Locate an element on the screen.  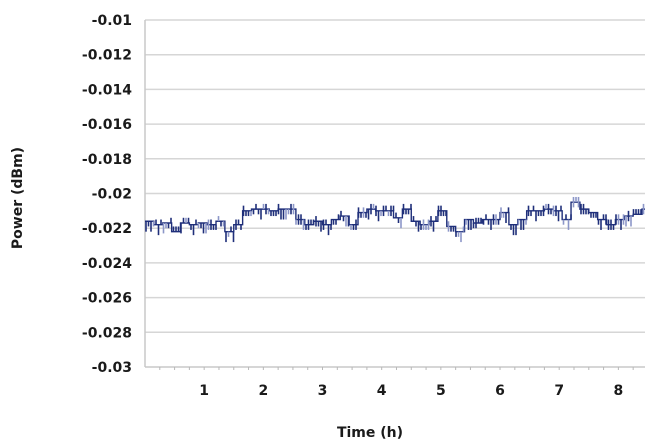
x-tick-label: 1 is located at coordinates (204, 391).